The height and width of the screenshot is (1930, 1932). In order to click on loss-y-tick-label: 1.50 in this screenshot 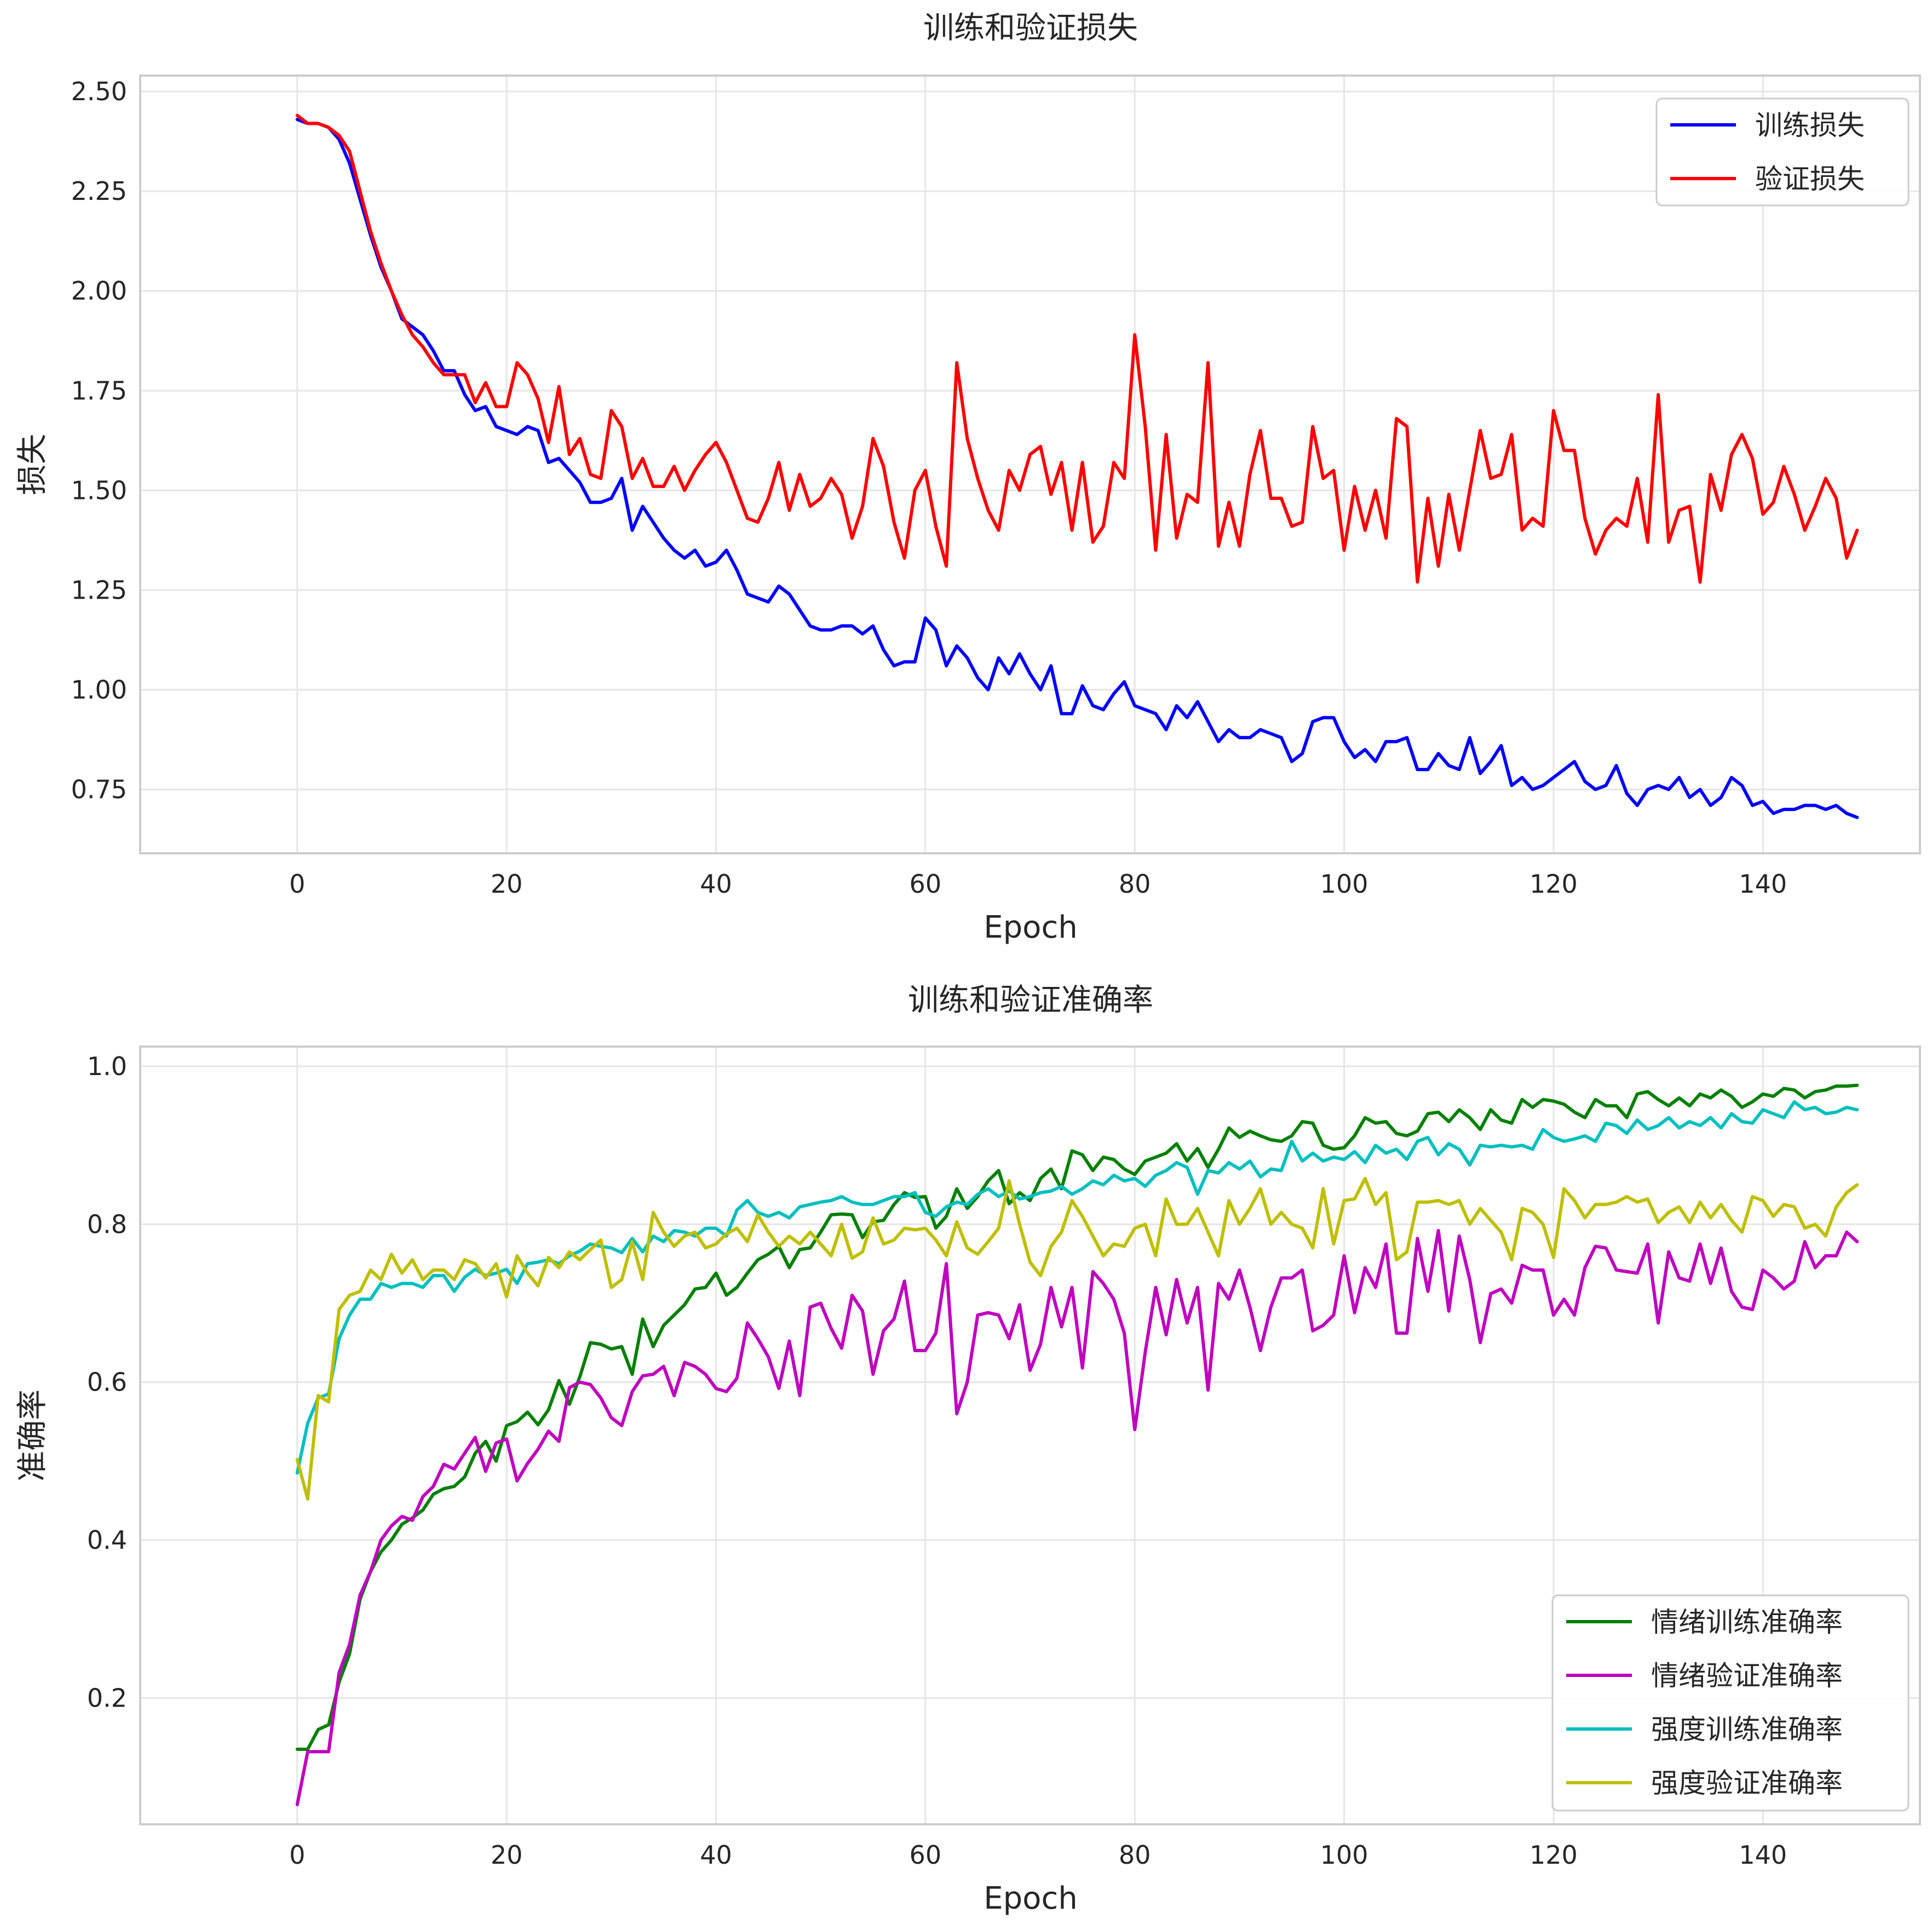, I will do `click(99, 490)`.